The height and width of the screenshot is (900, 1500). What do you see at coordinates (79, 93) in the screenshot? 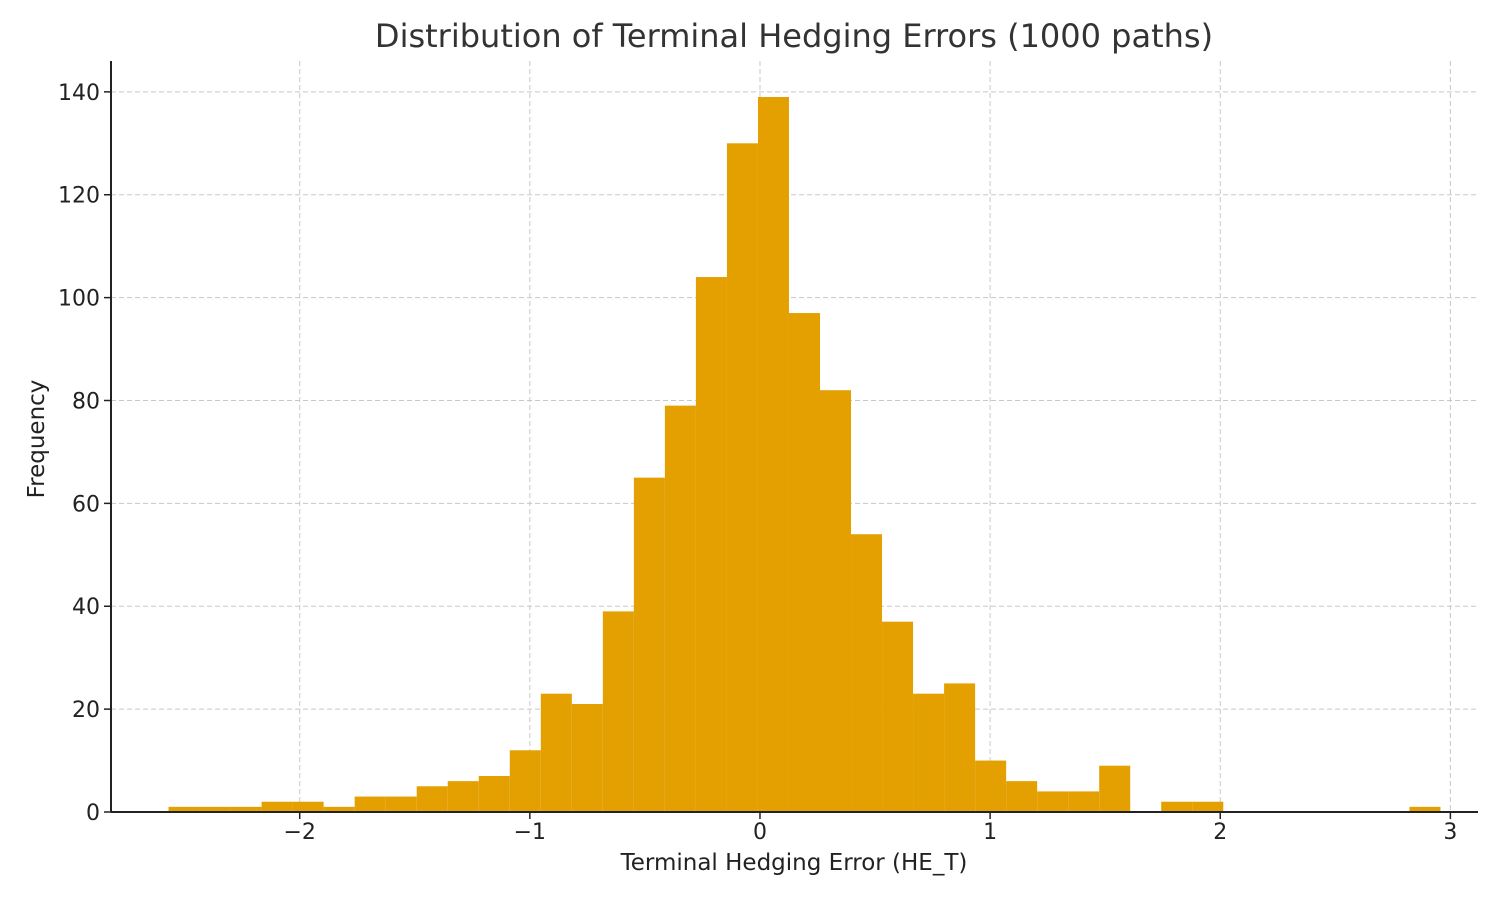
I see `y-tick-label: 140` at bounding box center [79, 93].